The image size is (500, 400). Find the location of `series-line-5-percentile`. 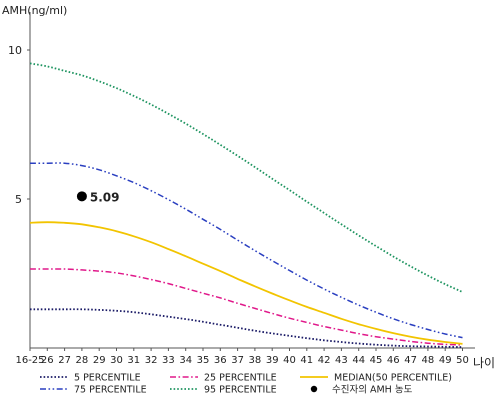

series-line-5-percentile is located at coordinates (246, 328).